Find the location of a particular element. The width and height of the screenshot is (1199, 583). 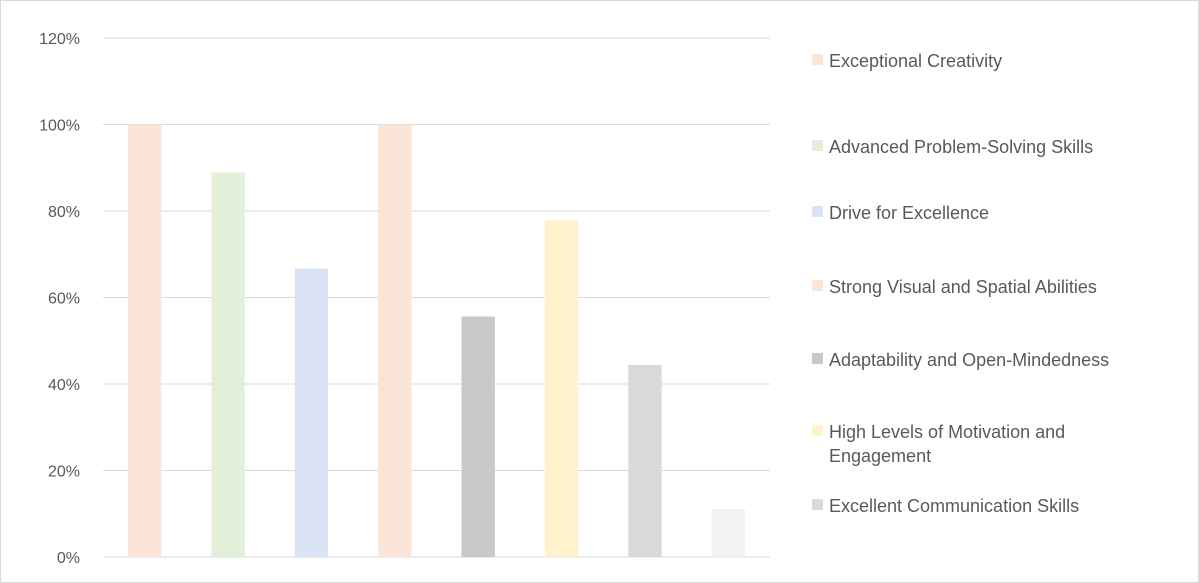

legend-item: Exceptional Creativity is located at coordinates (990, 61).